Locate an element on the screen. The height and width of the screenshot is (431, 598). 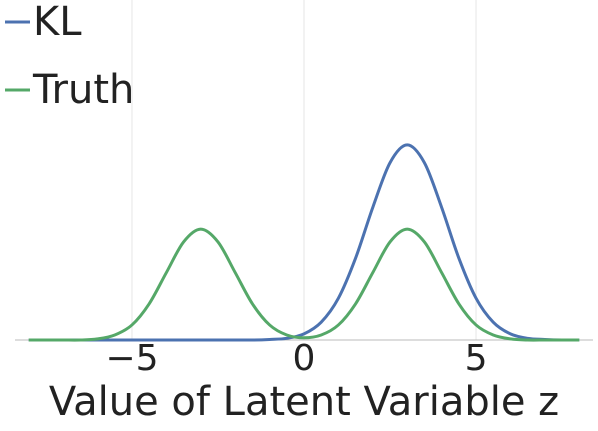
x-tick-label: 5 is located at coordinates (476, 358).